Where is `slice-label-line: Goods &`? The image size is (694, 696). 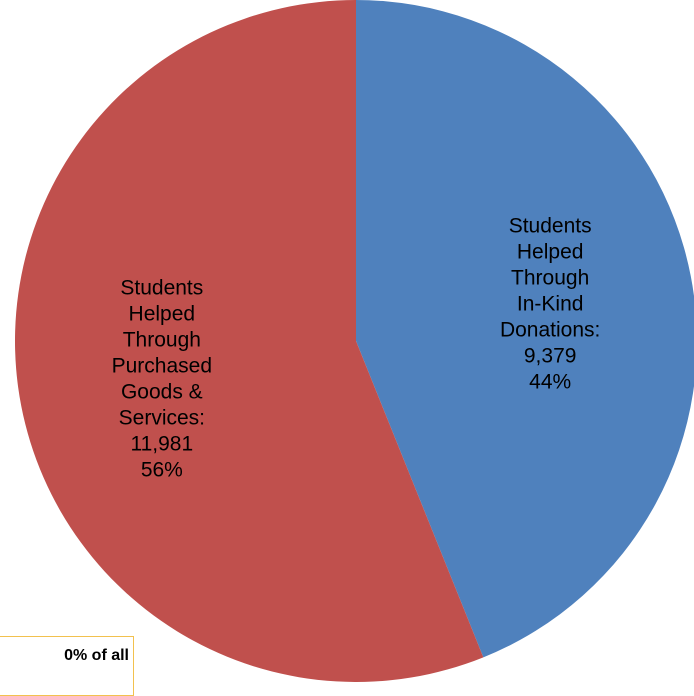
slice-label-line: Goods & is located at coordinates (162, 392).